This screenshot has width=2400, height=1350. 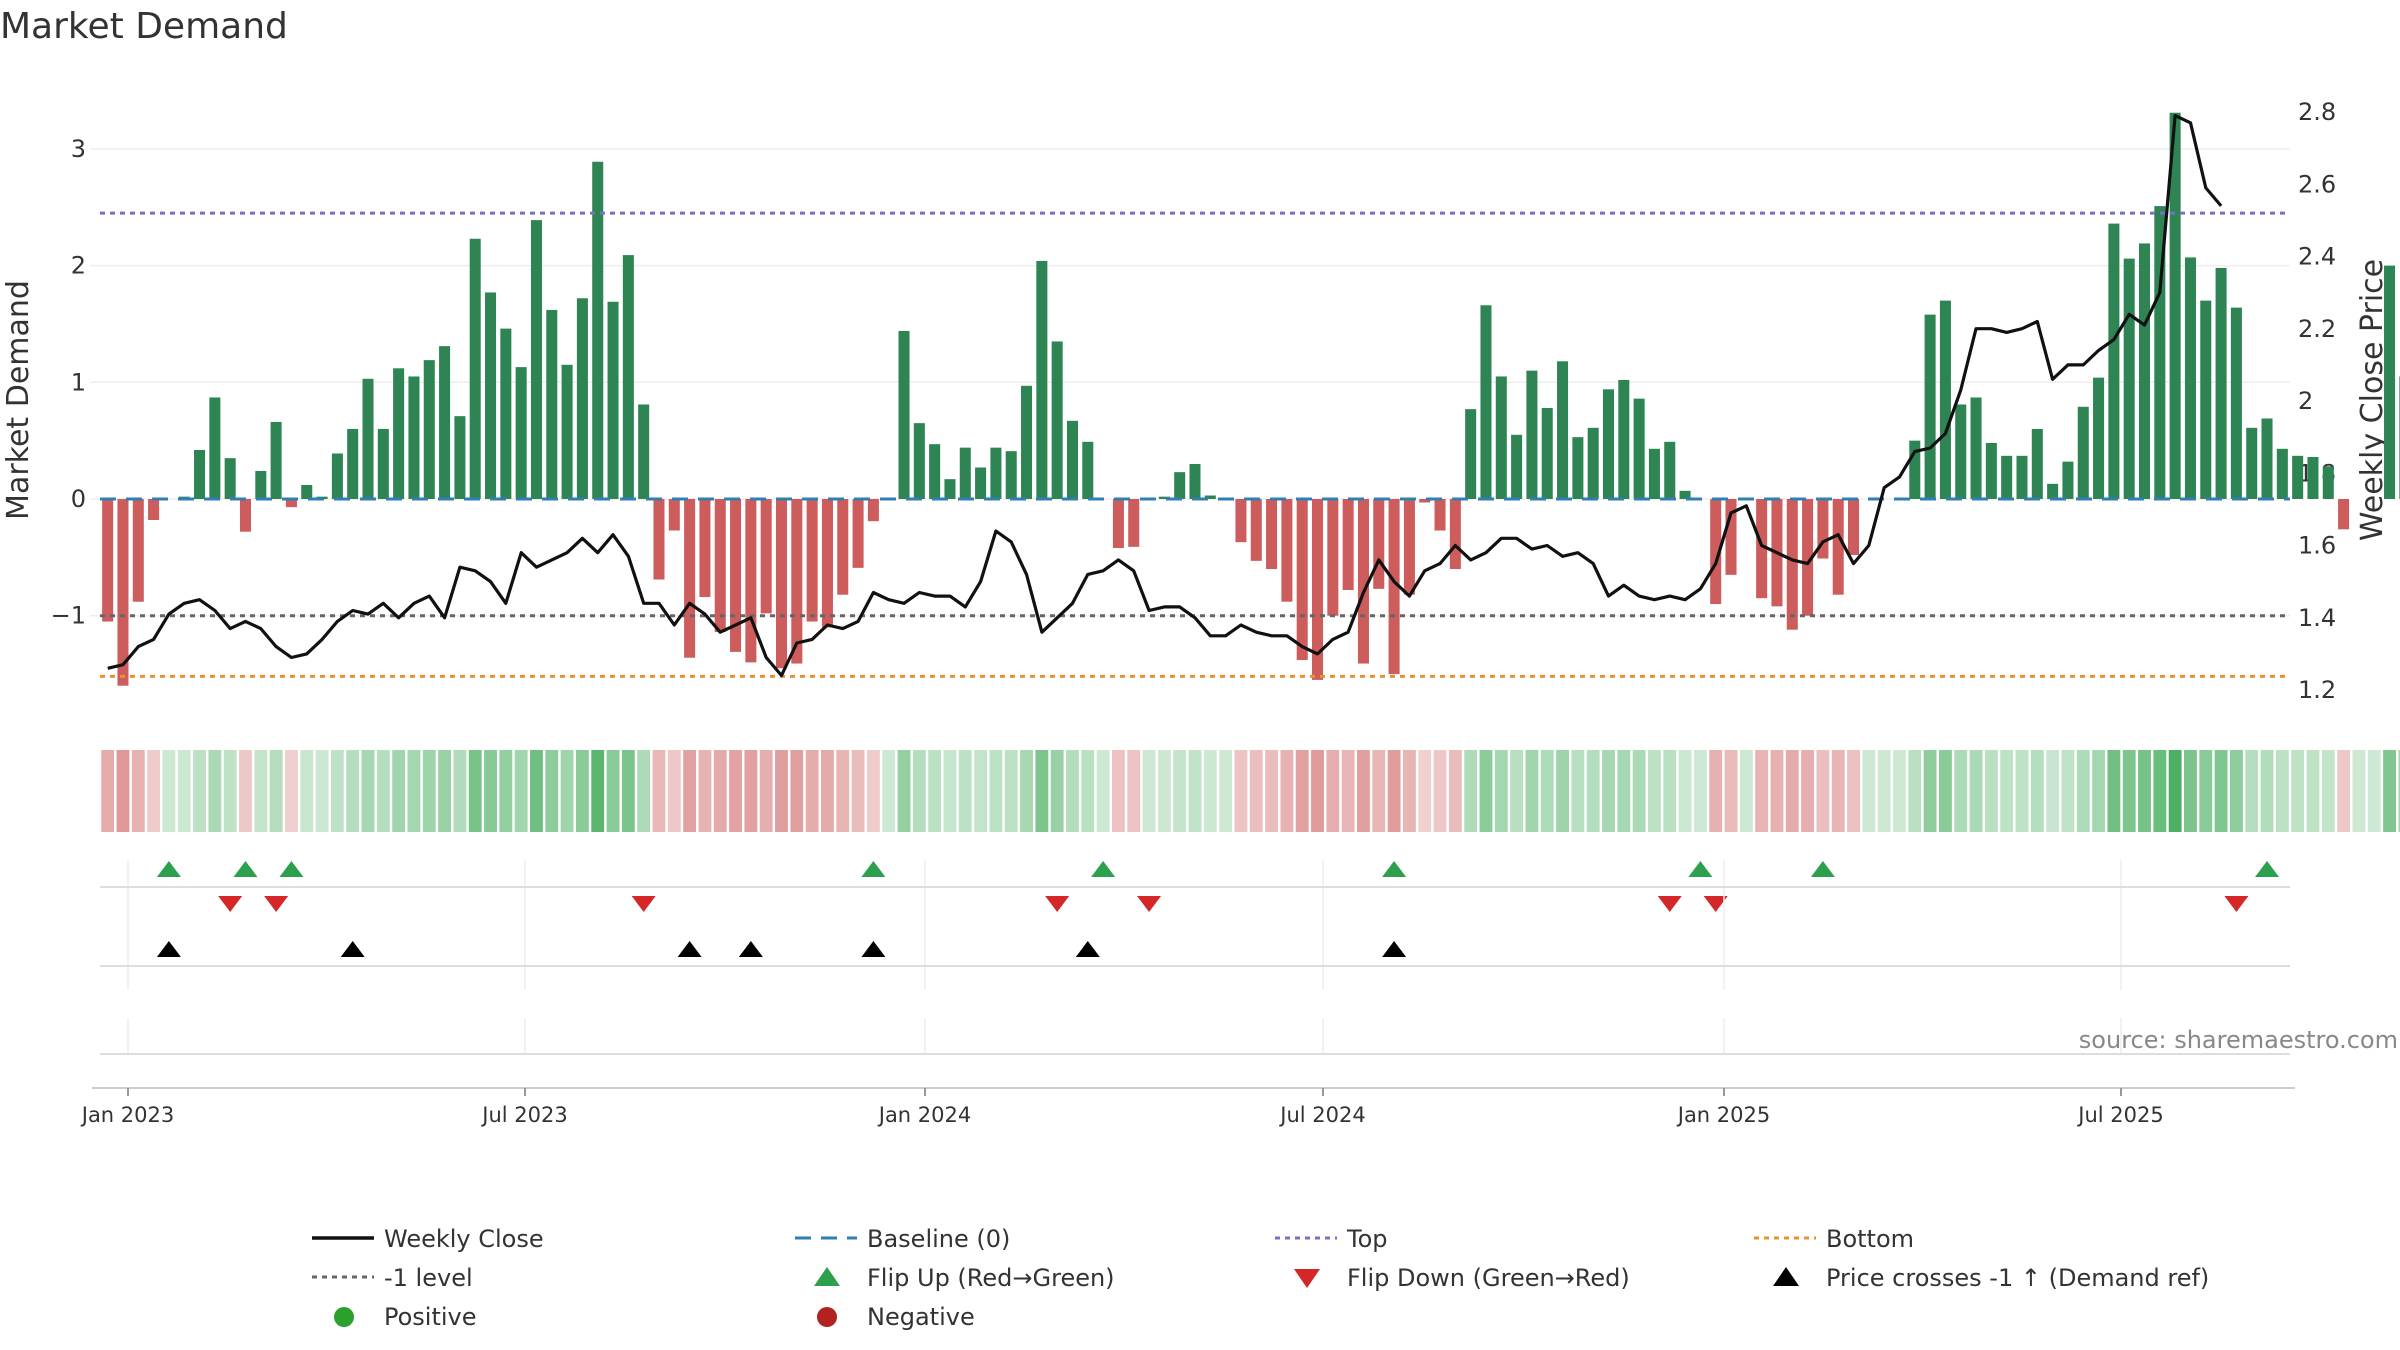 I want to click on y2-tick-label: 2.4, so click(x=2317, y=257).